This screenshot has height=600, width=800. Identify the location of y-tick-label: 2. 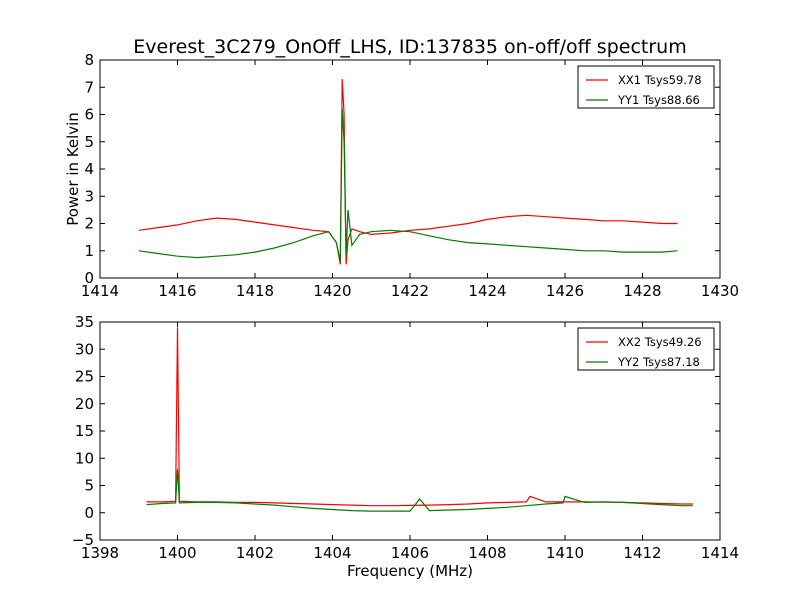
(89, 224).